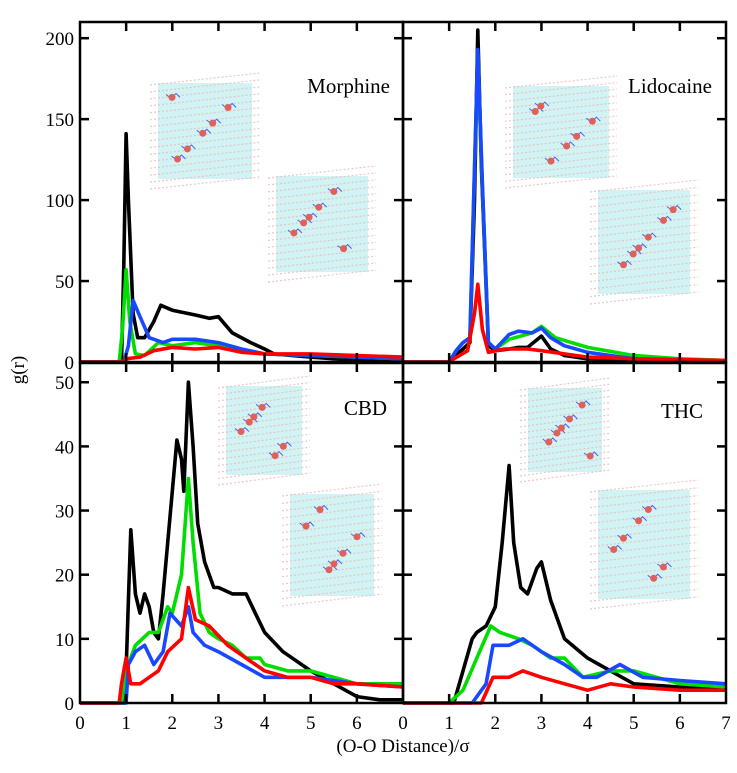  What do you see at coordinates (348, 86) in the screenshot?
I see `panel-label-morphine: Morphine` at bounding box center [348, 86].